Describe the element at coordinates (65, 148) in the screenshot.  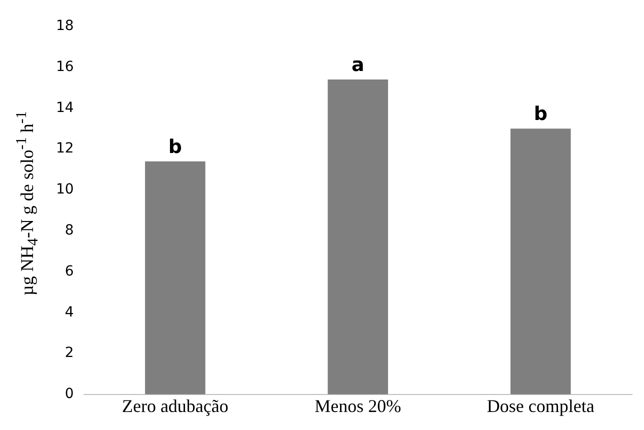
I see `y-tick-label: 12` at that location.